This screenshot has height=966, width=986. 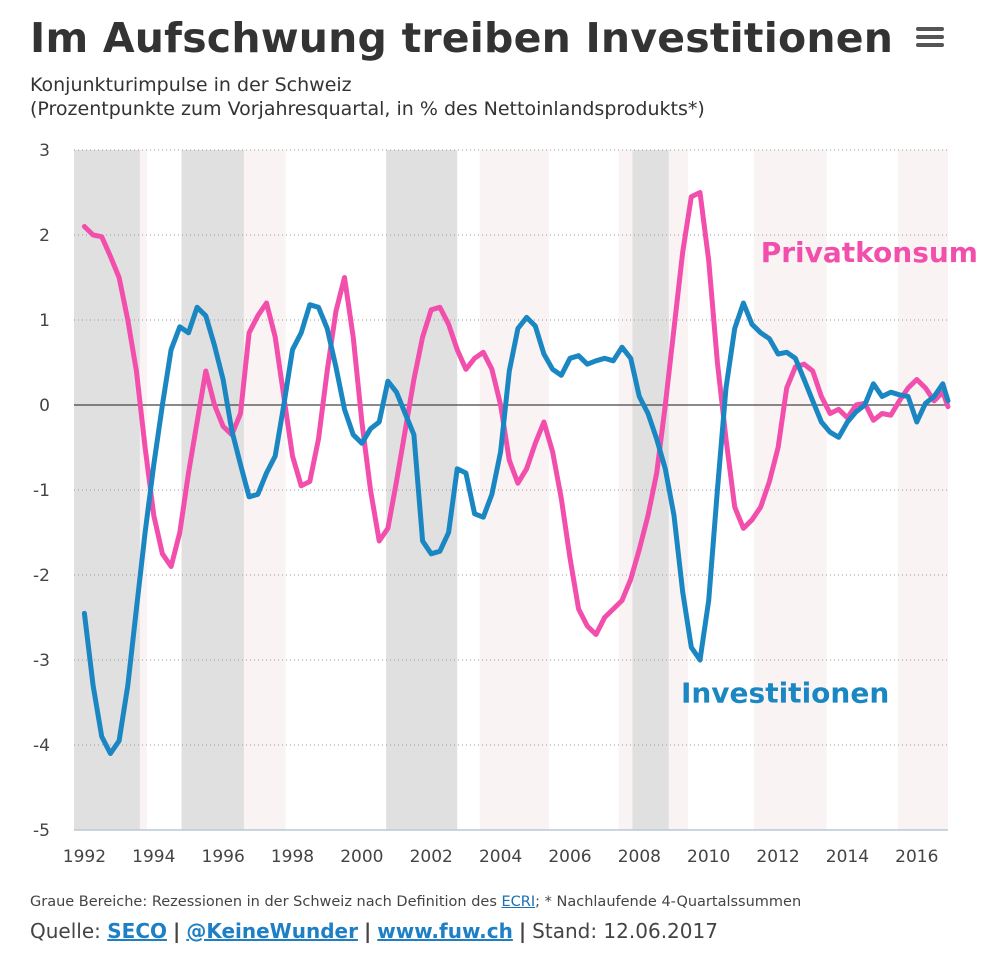 What do you see at coordinates (625, 931) in the screenshot?
I see `stand-date: Stand: 12.06.2017` at bounding box center [625, 931].